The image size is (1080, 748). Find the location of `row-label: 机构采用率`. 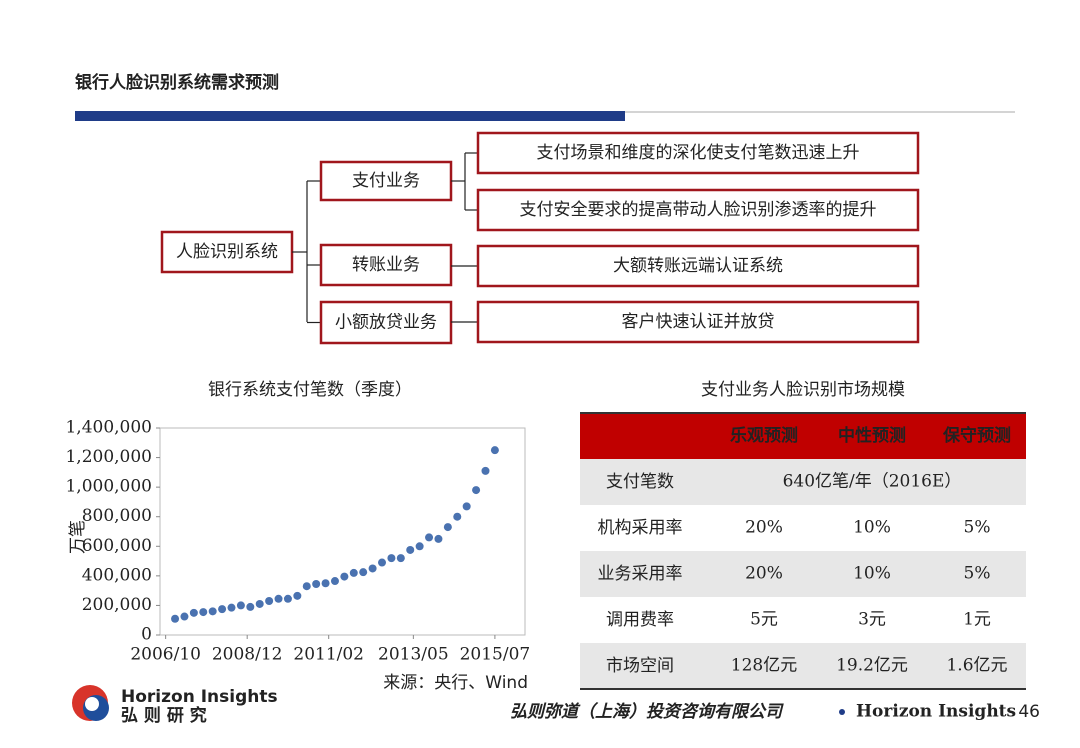

row-label: 机构采用率 is located at coordinates (640, 528).